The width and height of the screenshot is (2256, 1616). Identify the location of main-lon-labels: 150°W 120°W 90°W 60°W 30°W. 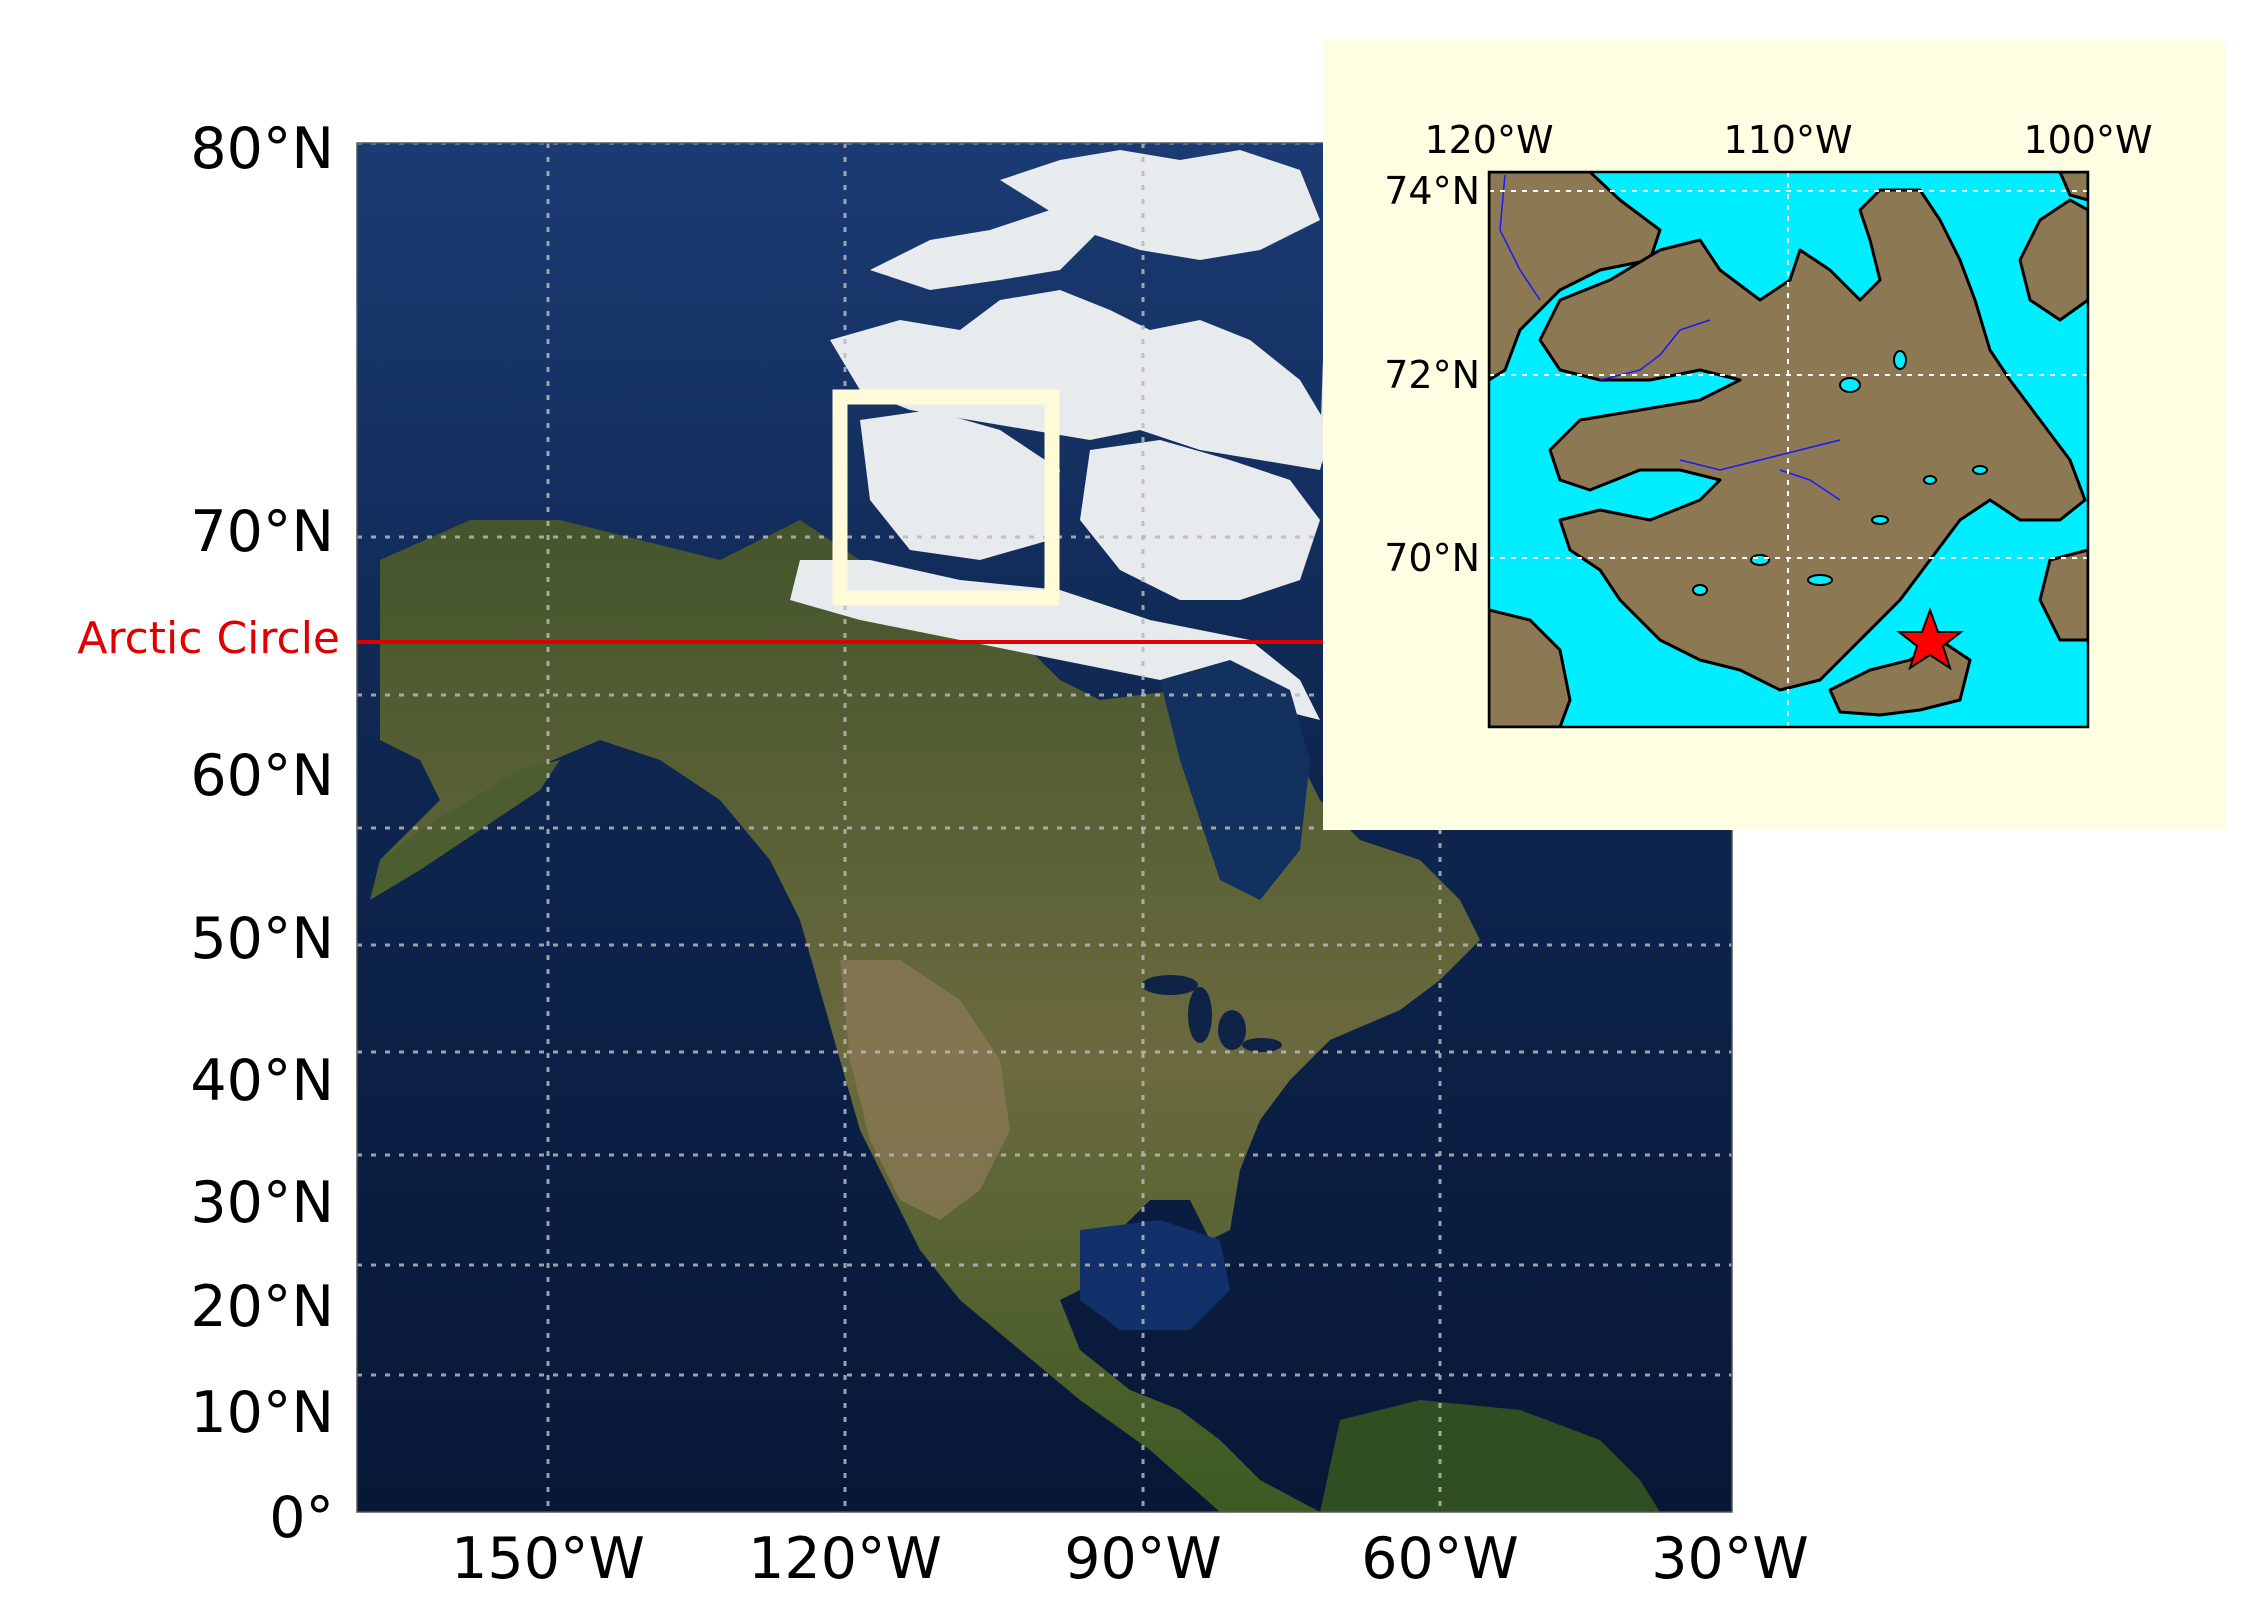
(1130, 1559).